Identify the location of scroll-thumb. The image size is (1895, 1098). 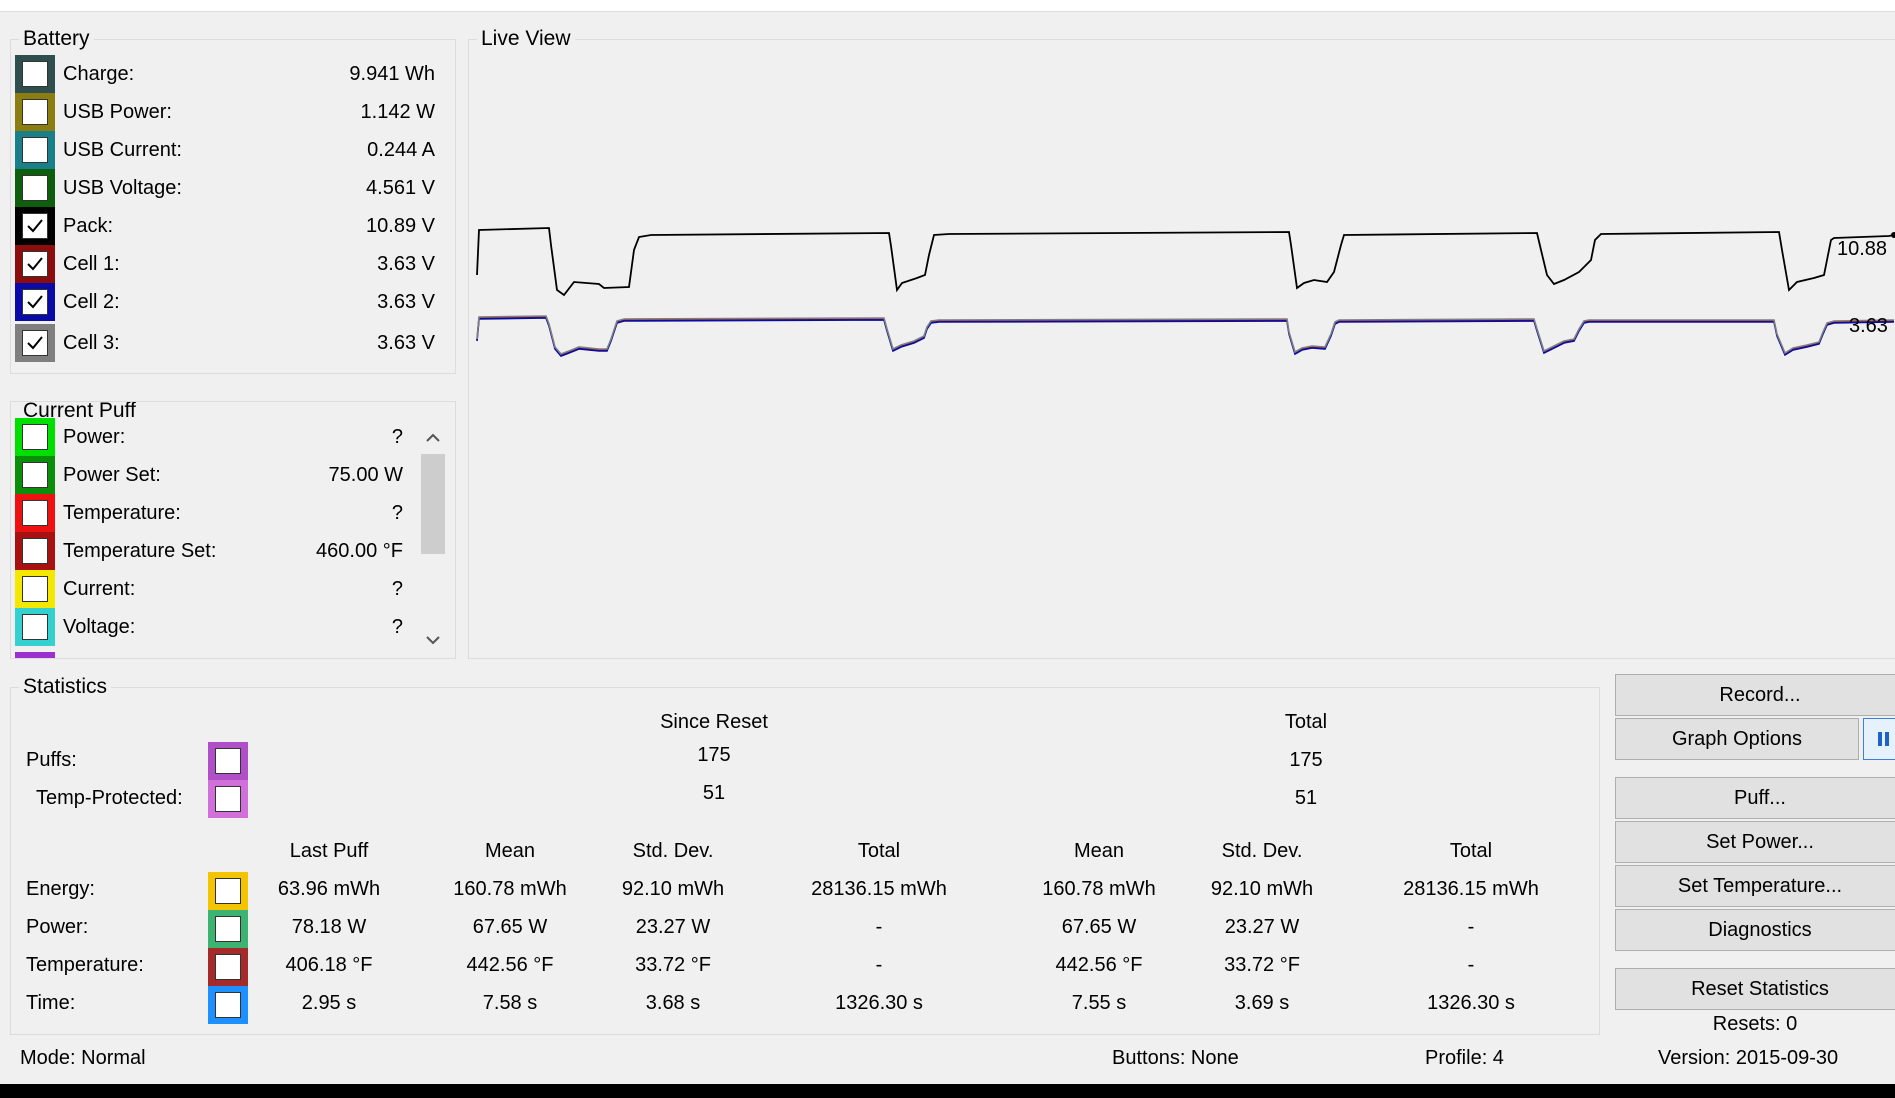
(433, 504).